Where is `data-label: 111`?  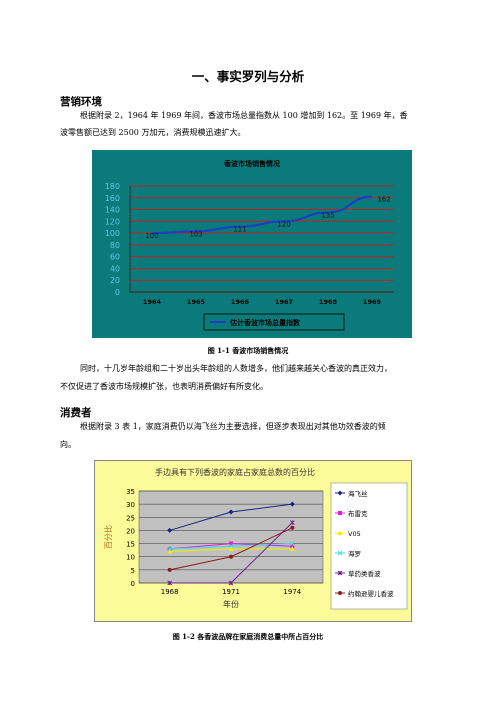
data-label: 111 is located at coordinates (239, 230).